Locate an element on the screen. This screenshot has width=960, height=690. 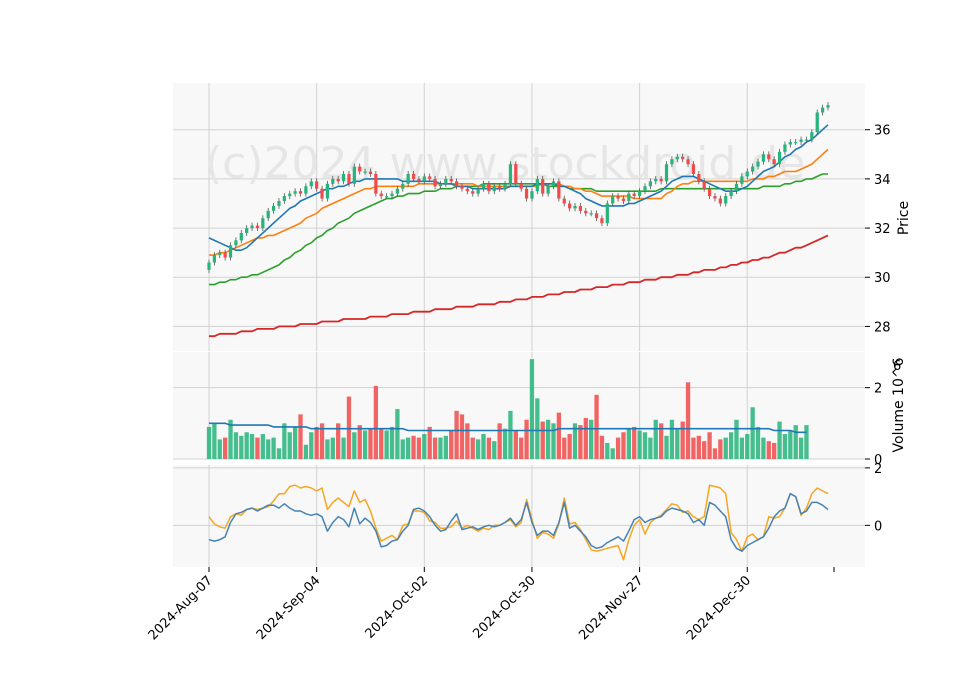
x-tick-label-1: 2024-Sep-04 is located at coordinates (289, 608).